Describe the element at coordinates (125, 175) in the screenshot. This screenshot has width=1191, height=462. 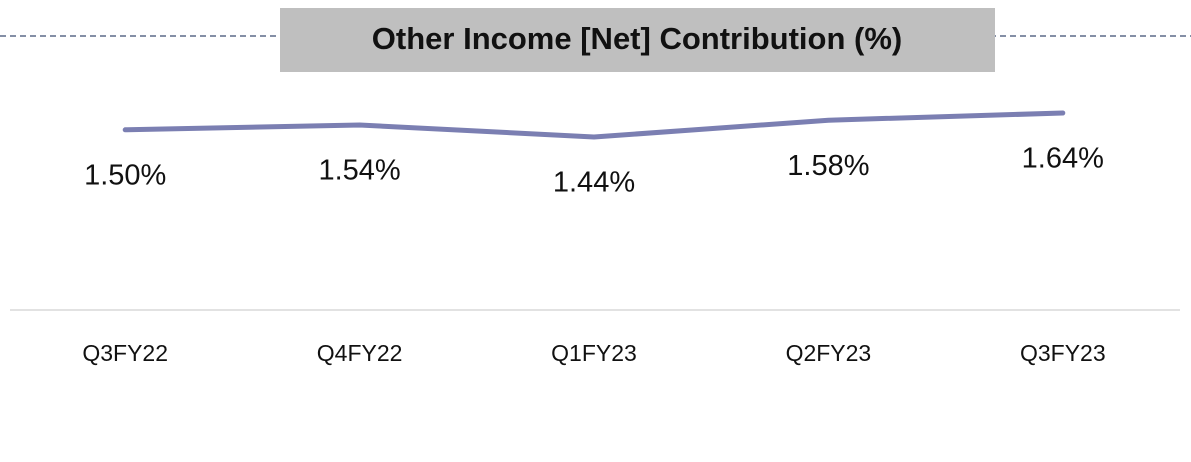
I see `data-label: 1.50%` at that location.